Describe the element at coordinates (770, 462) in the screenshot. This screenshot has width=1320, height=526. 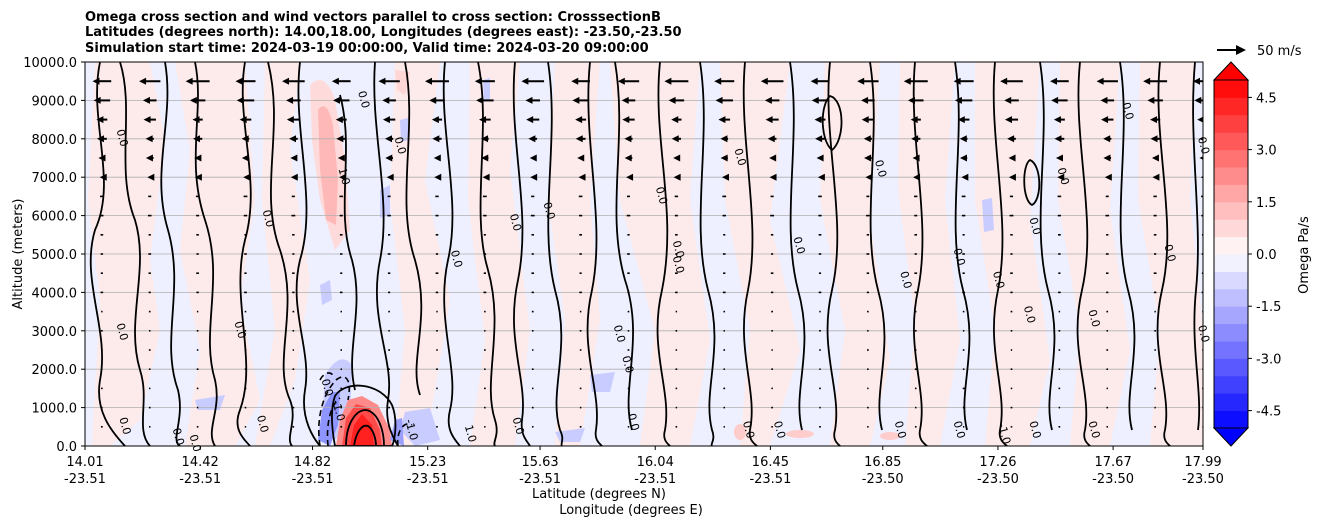
I see `x-tick-label-lat: 16.45` at that location.